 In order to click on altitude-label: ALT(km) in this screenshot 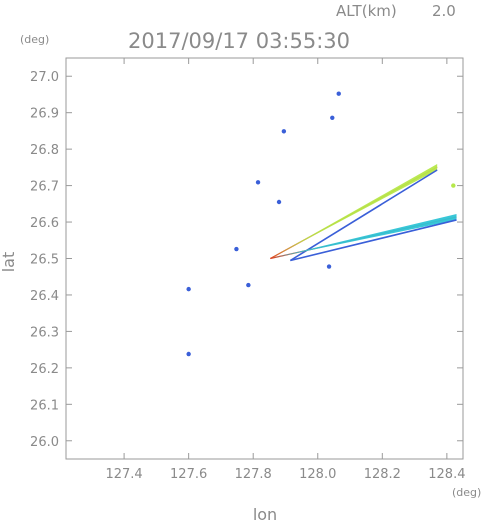, I will do `click(366, 11)`.